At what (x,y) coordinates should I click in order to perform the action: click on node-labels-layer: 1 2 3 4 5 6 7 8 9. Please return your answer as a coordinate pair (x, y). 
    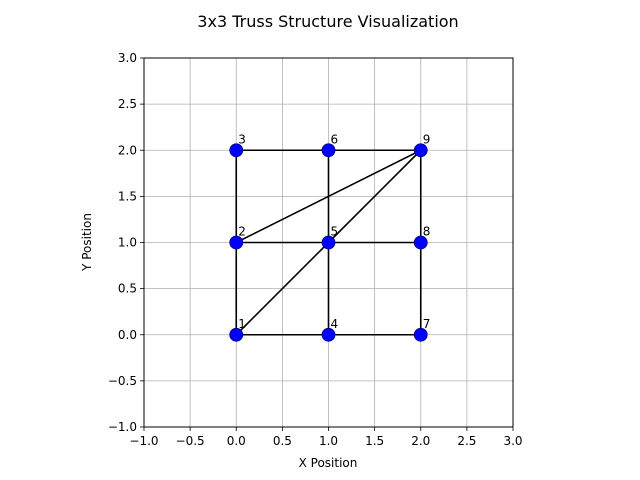
    Looking at the image, I should click on (334, 231).